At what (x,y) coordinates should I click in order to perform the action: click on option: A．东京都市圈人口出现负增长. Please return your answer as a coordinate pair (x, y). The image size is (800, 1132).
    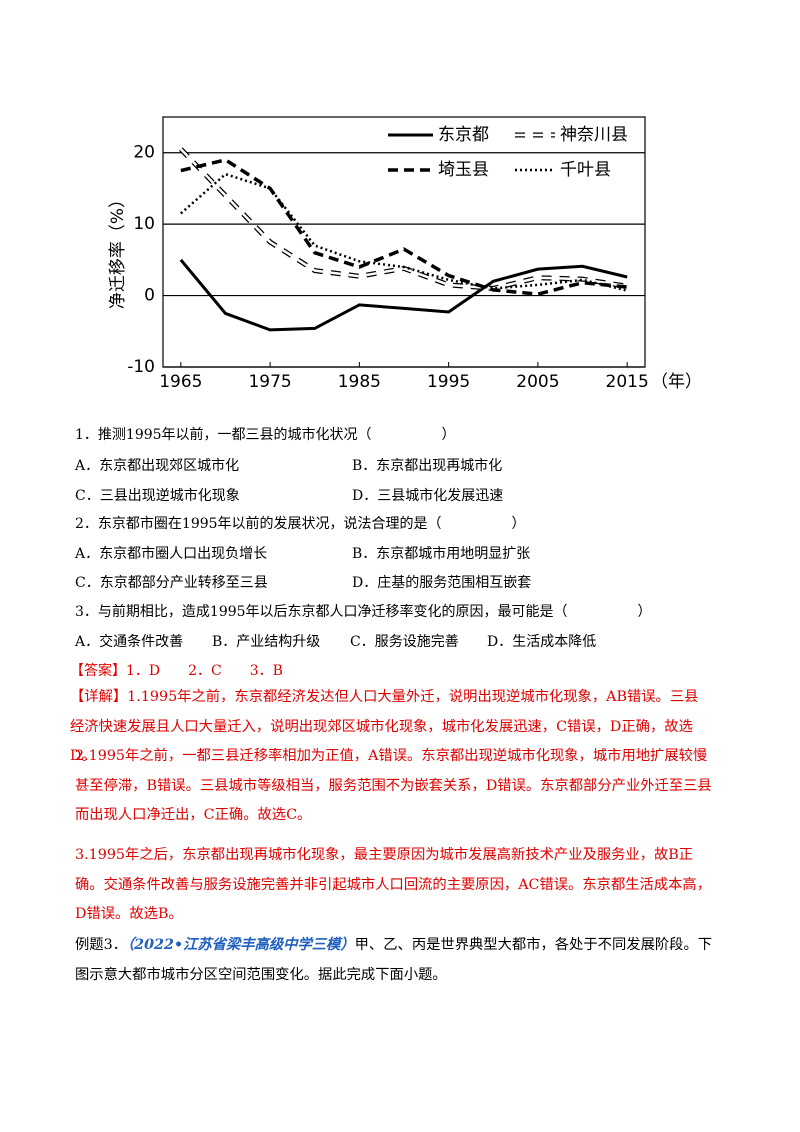
    Looking at the image, I should click on (171, 554).